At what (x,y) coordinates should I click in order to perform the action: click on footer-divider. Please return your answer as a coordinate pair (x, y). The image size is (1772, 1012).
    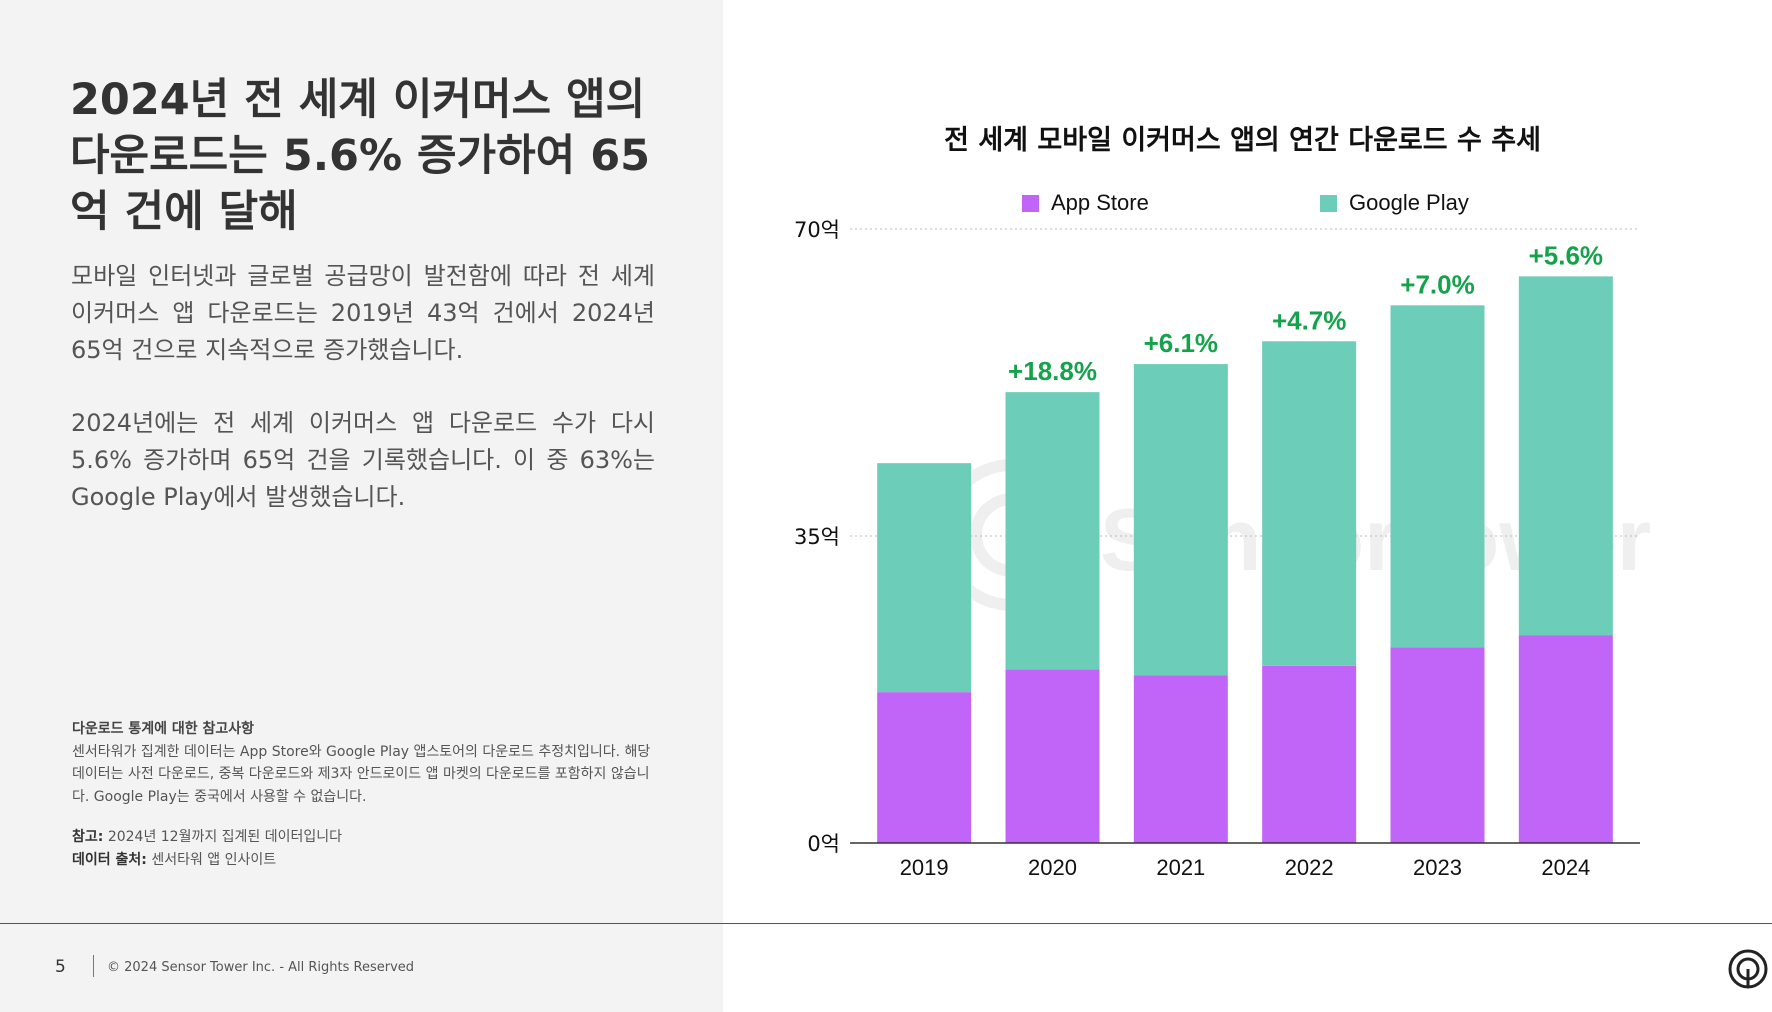
    Looking at the image, I should click on (886, 923).